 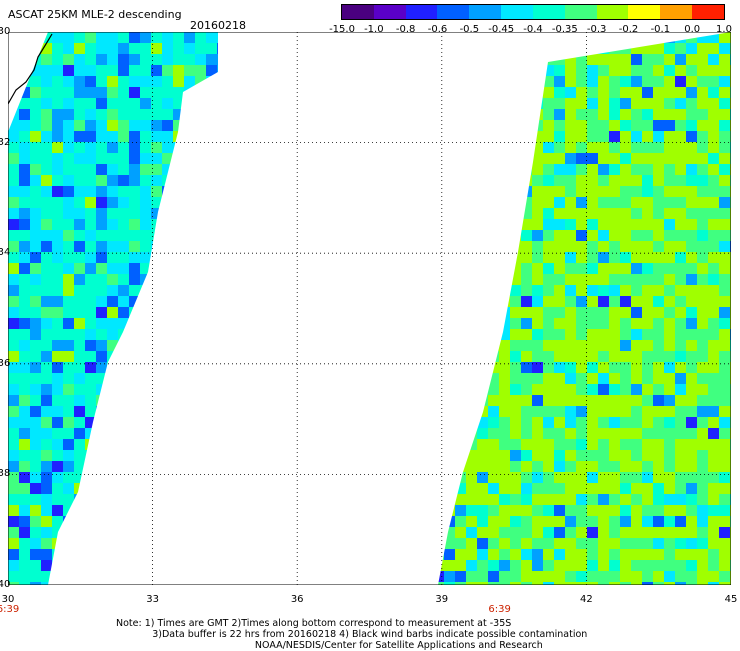 I want to click on lat-label: -38, so click(x=5, y=474).